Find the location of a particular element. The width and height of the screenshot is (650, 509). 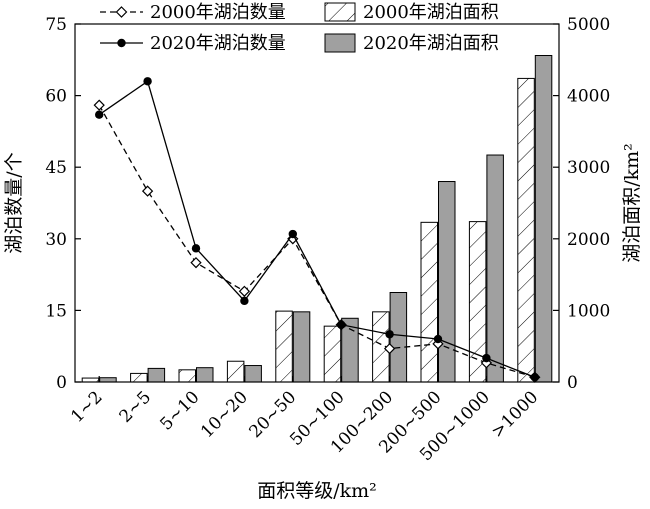

y-left-tick-label-1: 15 is located at coordinates (56, 311).